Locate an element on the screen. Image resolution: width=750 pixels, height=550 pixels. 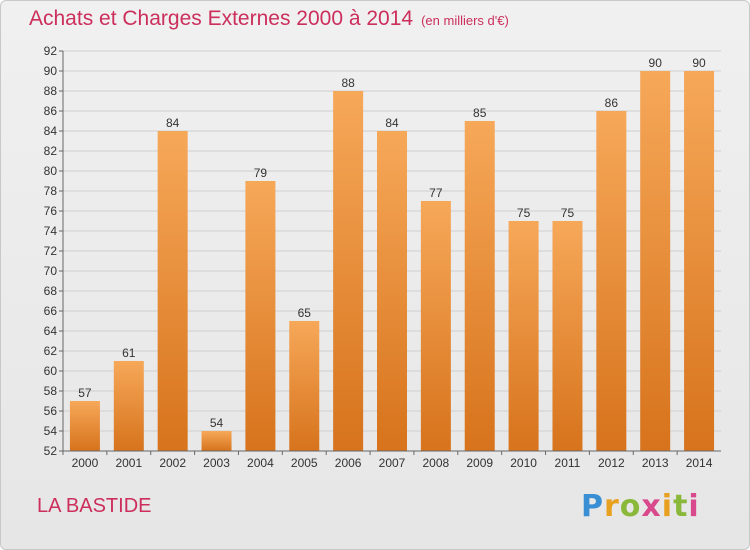
x-tick-label: 2004 is located at coordinates (260, 463).